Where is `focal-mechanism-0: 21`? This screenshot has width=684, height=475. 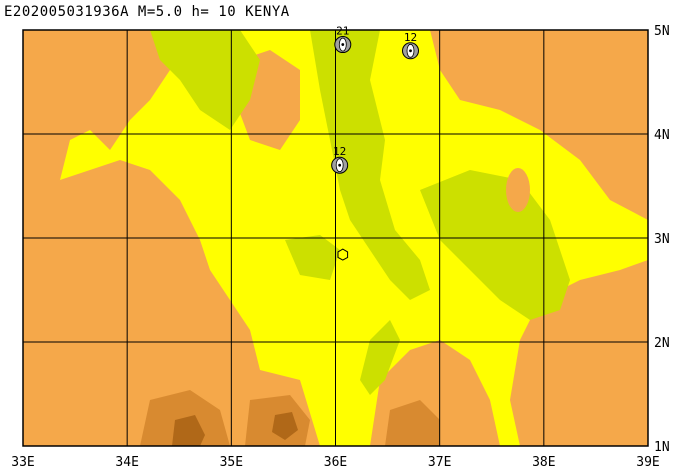 focal-mechanism-0: 21 is located at coordinates (343, 39).